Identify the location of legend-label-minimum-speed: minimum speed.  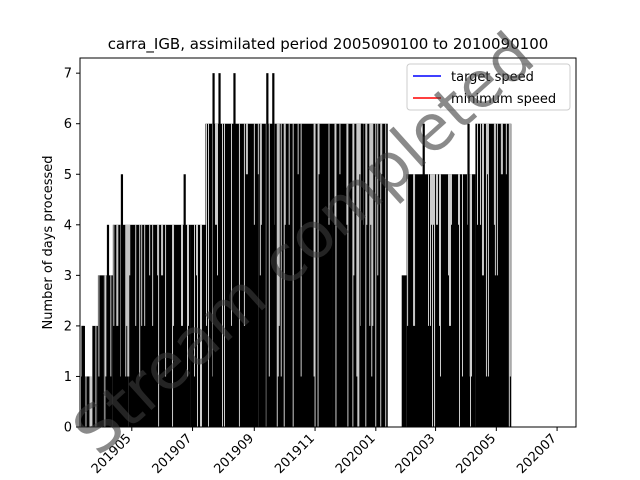
(503, 99).